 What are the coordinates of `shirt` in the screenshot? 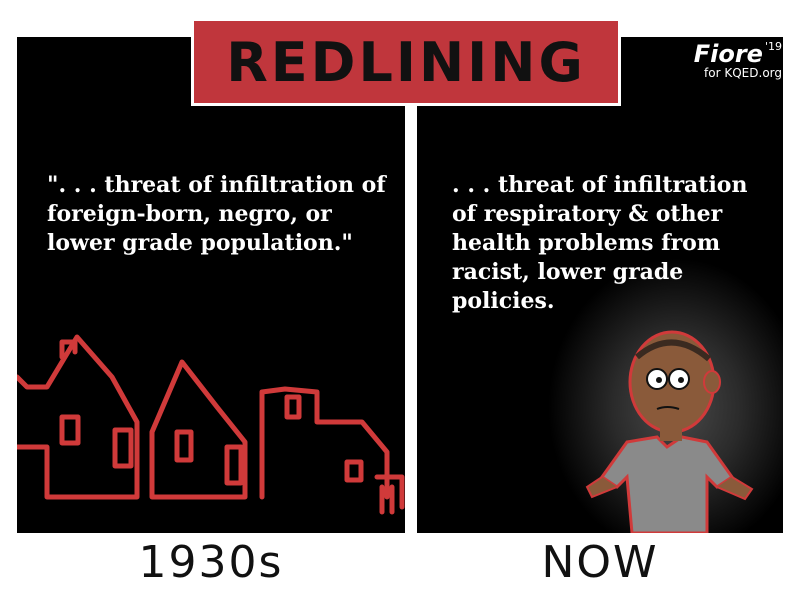 It's located at (667, 484).